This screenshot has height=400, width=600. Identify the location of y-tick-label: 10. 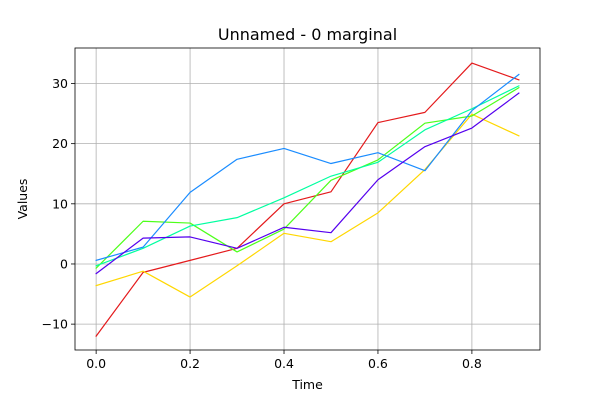
(60, 203).